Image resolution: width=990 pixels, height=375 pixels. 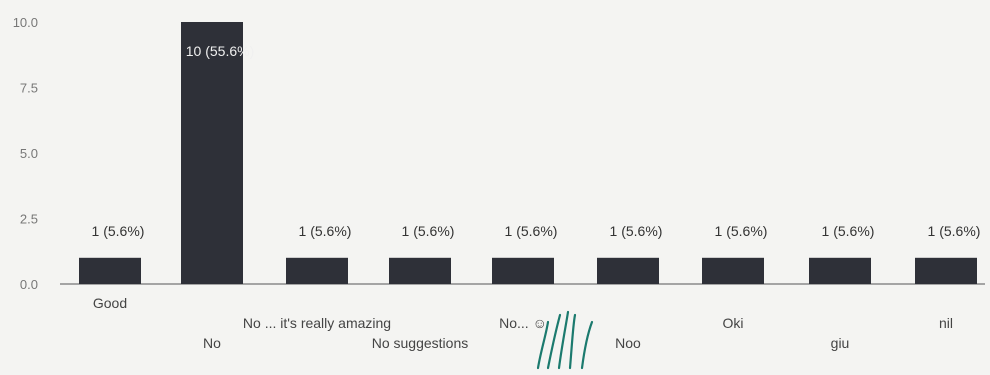 I want to click on y-tick-label: 7.5, so click(x=29, y=88).